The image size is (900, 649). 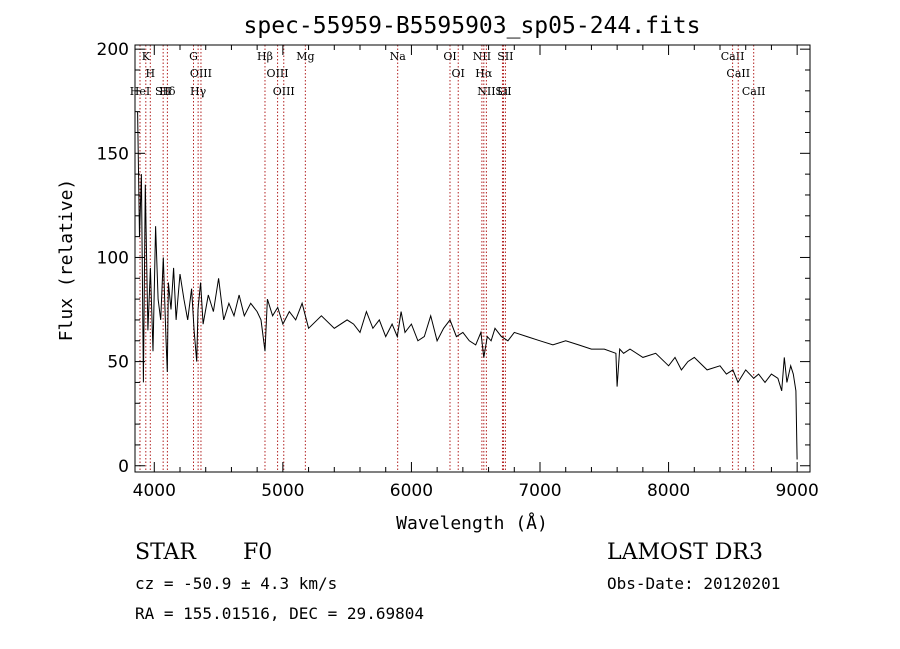 What do you see at coordinates (113, 50) in the screenshot?
I see `y-tick-label: 200` at bounding box center [113, 50].